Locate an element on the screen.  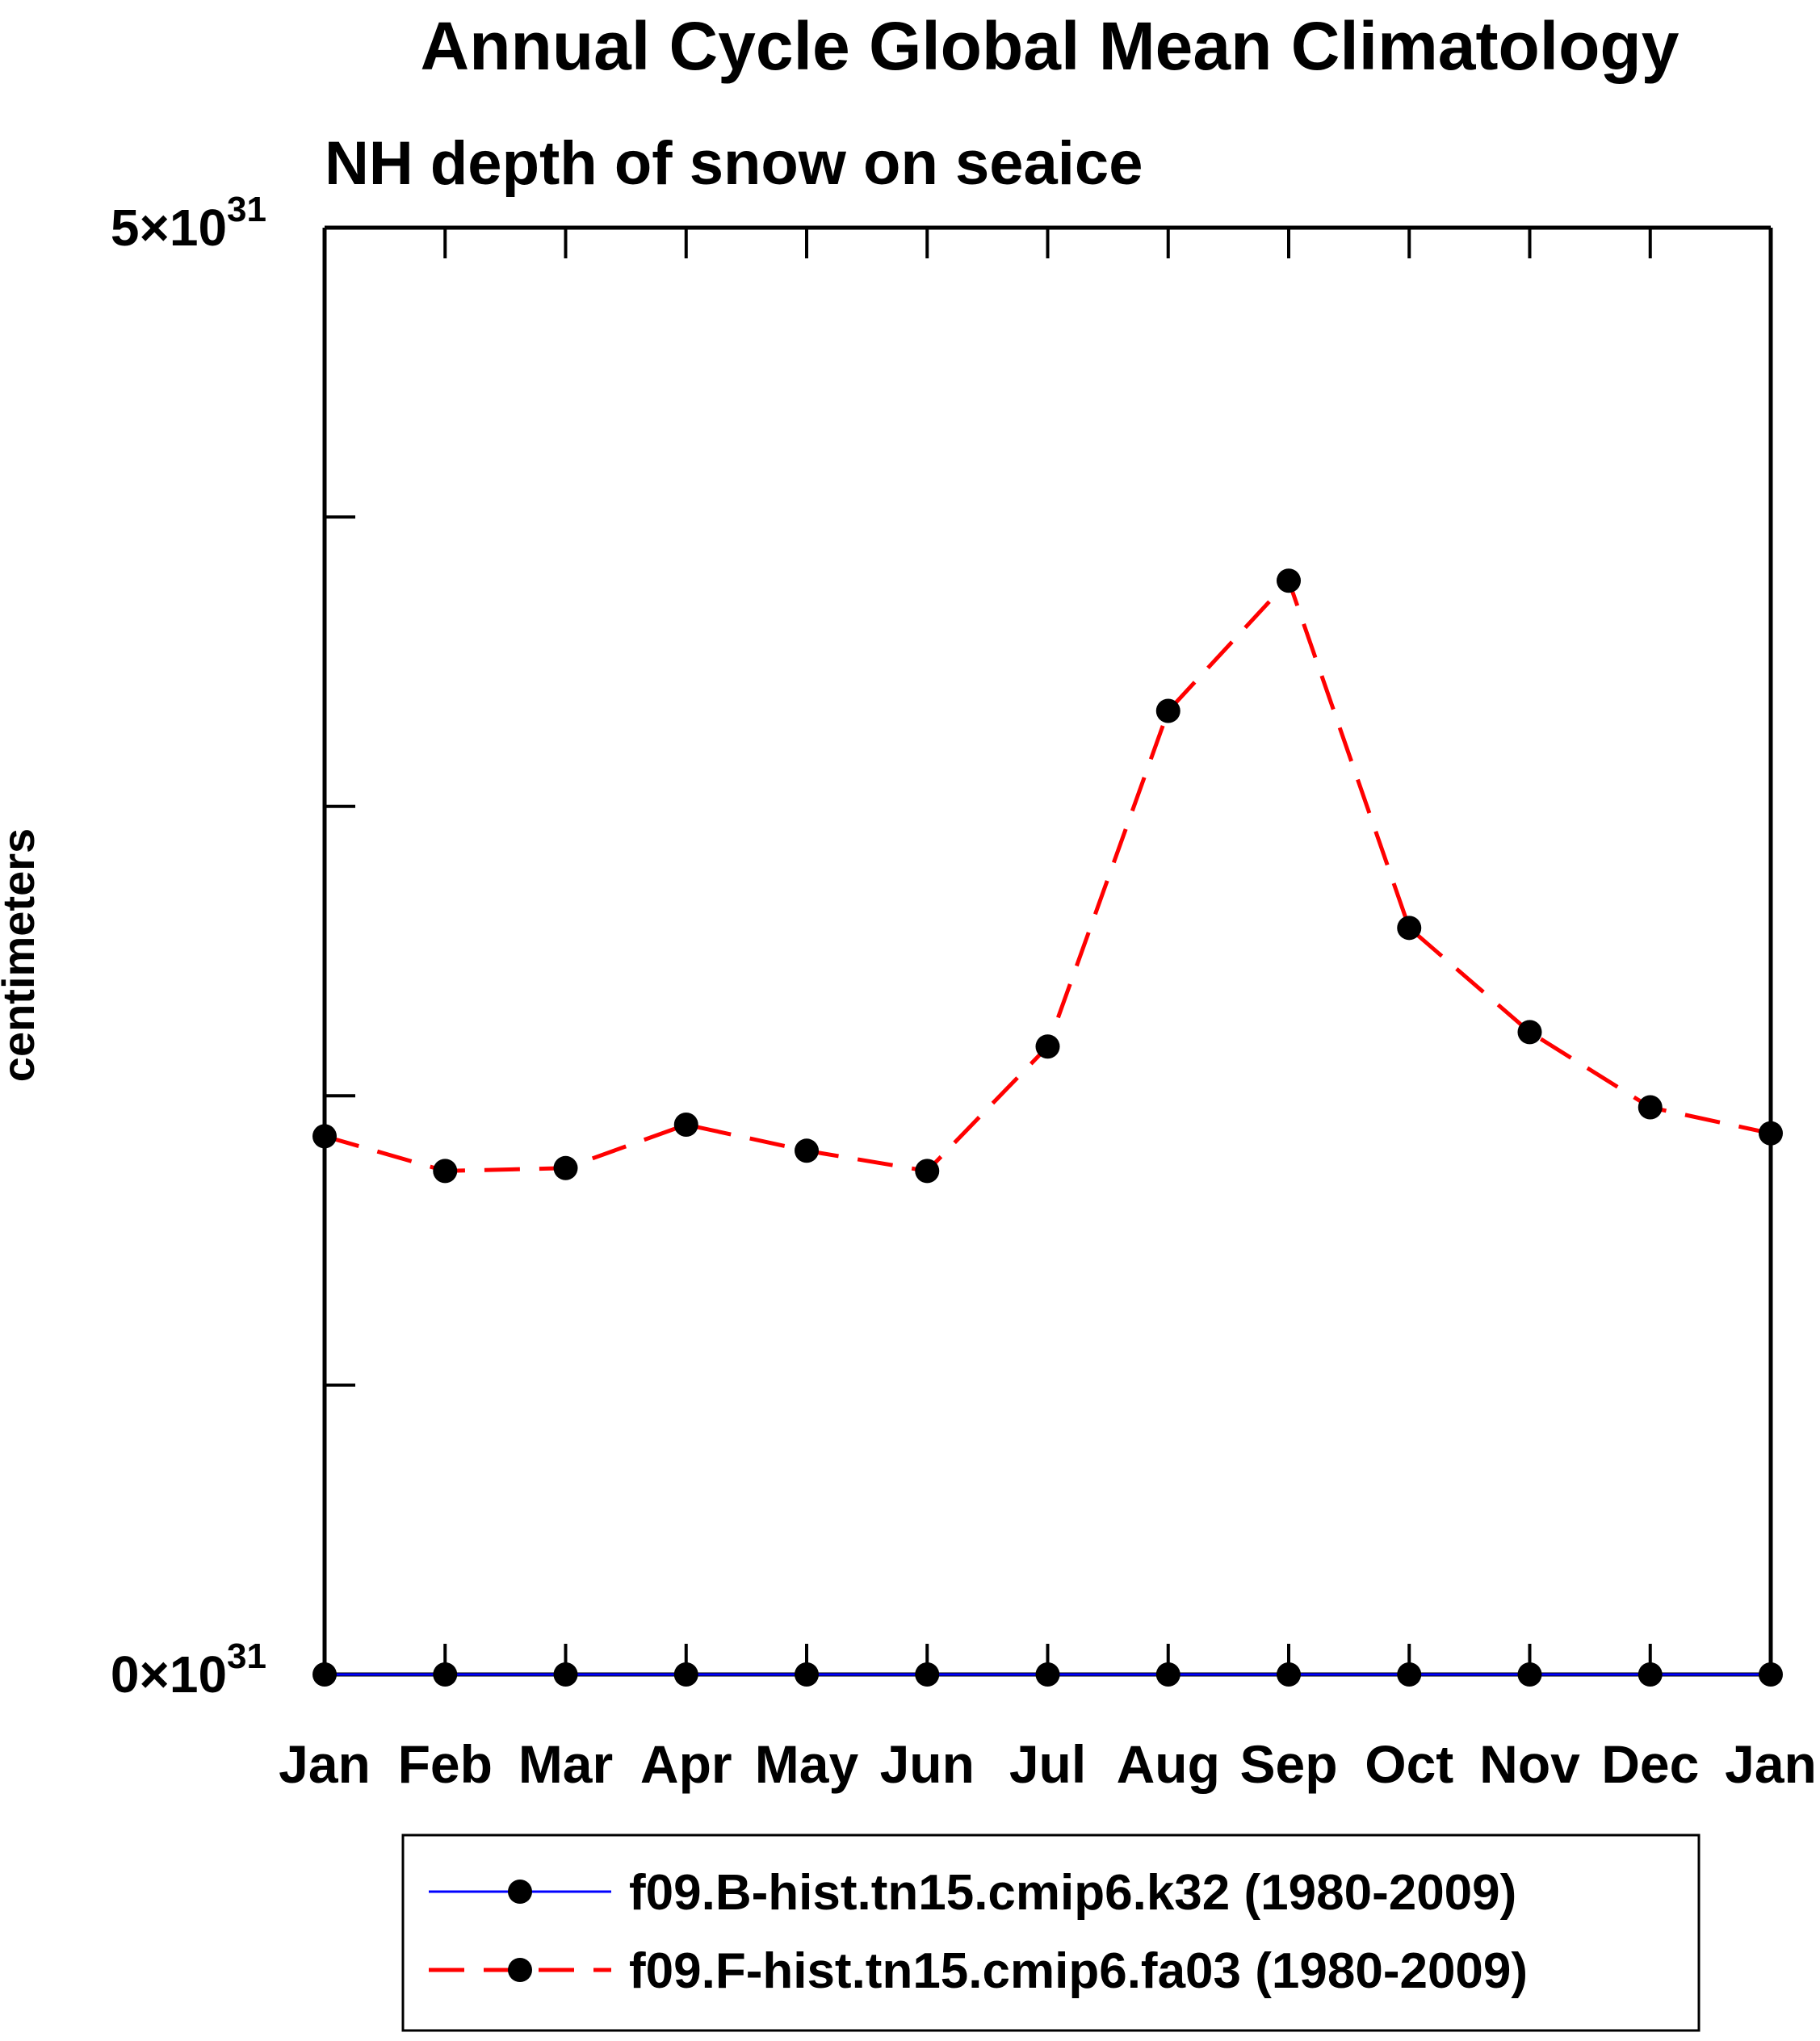
legend-entry: f09.F-hist.tn15.cmip6.fa03 (1980-2009) is located at coordinates (979, 1971).